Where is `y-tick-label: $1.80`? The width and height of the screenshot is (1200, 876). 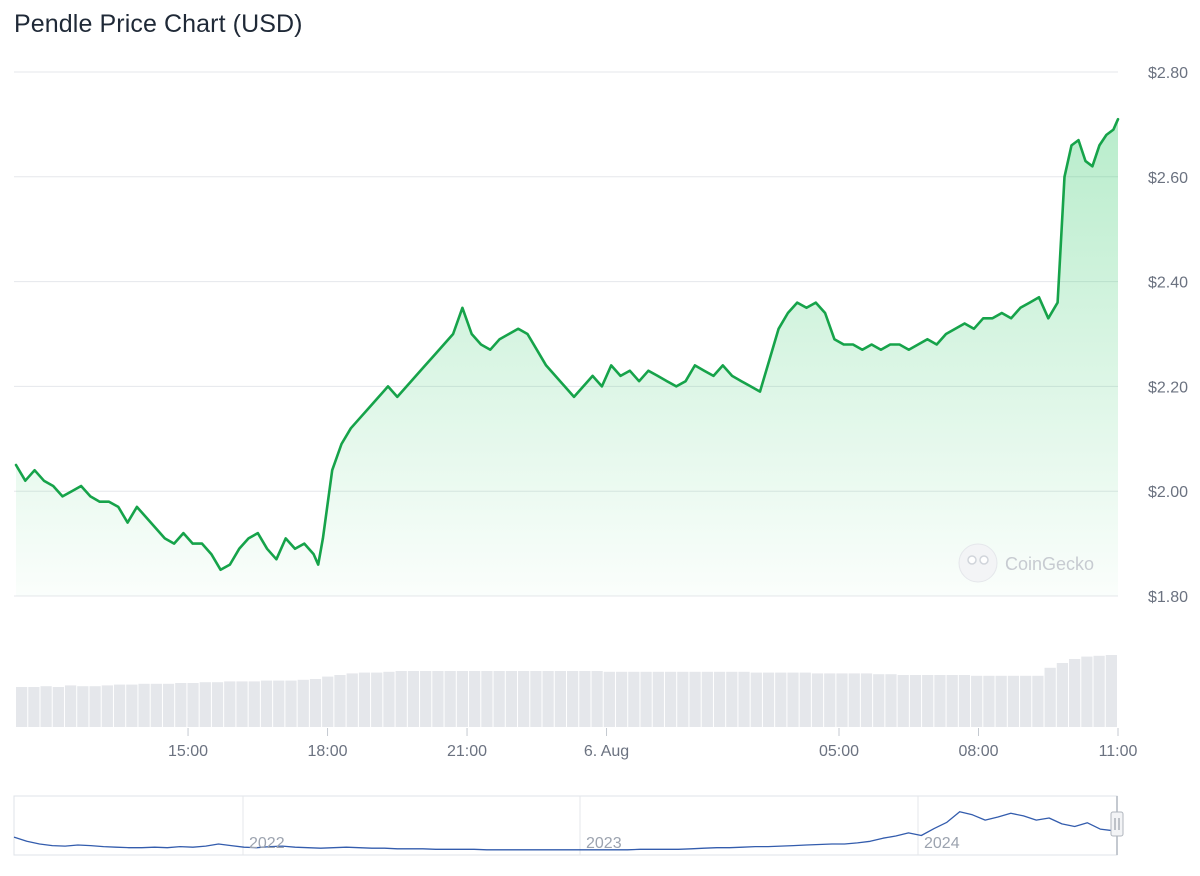 y-tick-label: $1.80 is located at coordinates (1168, 597).